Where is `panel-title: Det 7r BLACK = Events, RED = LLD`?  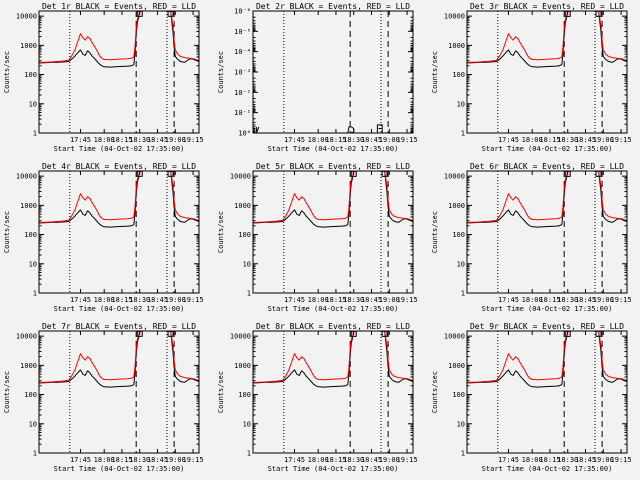
panel-title: Det 7r BLACK = Events, RED = LLD is located at coordinates (119, 326).